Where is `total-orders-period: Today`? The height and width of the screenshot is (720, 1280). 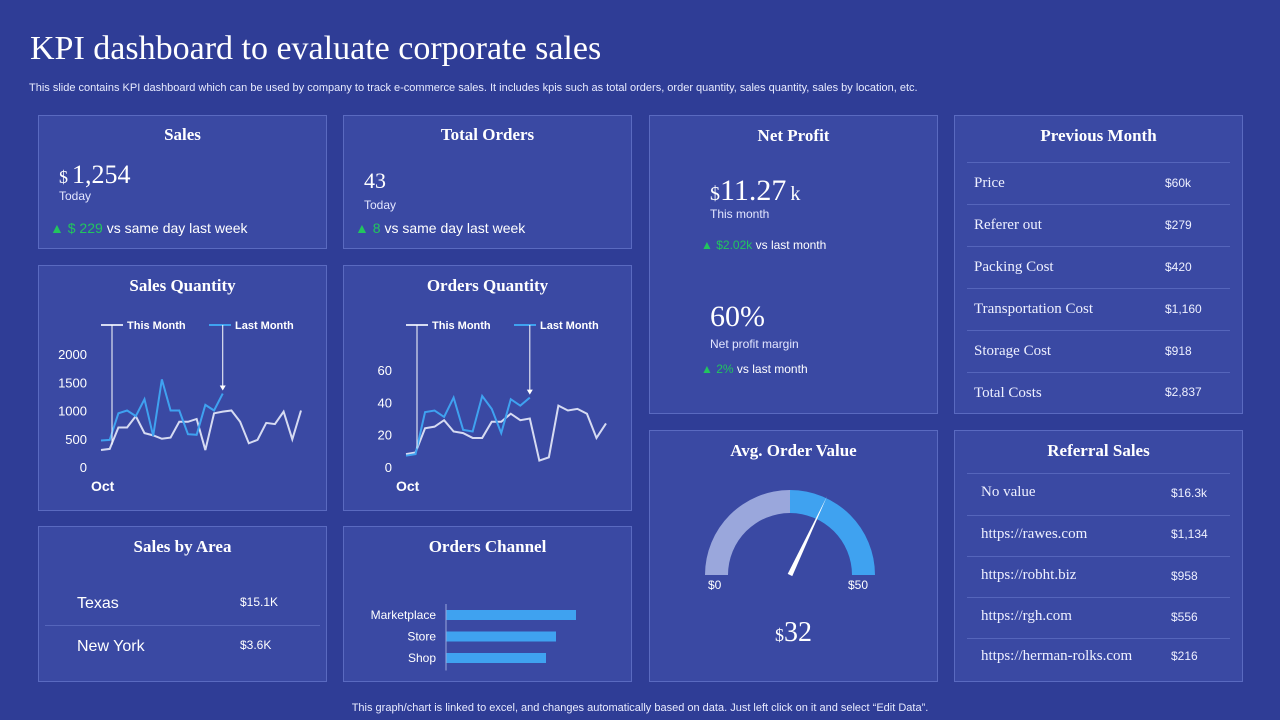
total-orders-period: Today is located at coordinates (380, 205).